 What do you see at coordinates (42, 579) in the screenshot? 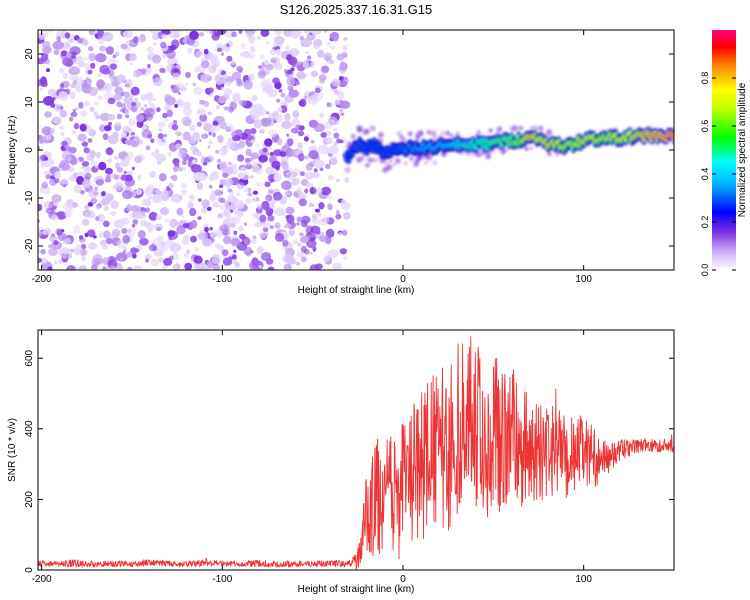
I see `x-tick-label: -200` at bounding box center [42, 579].